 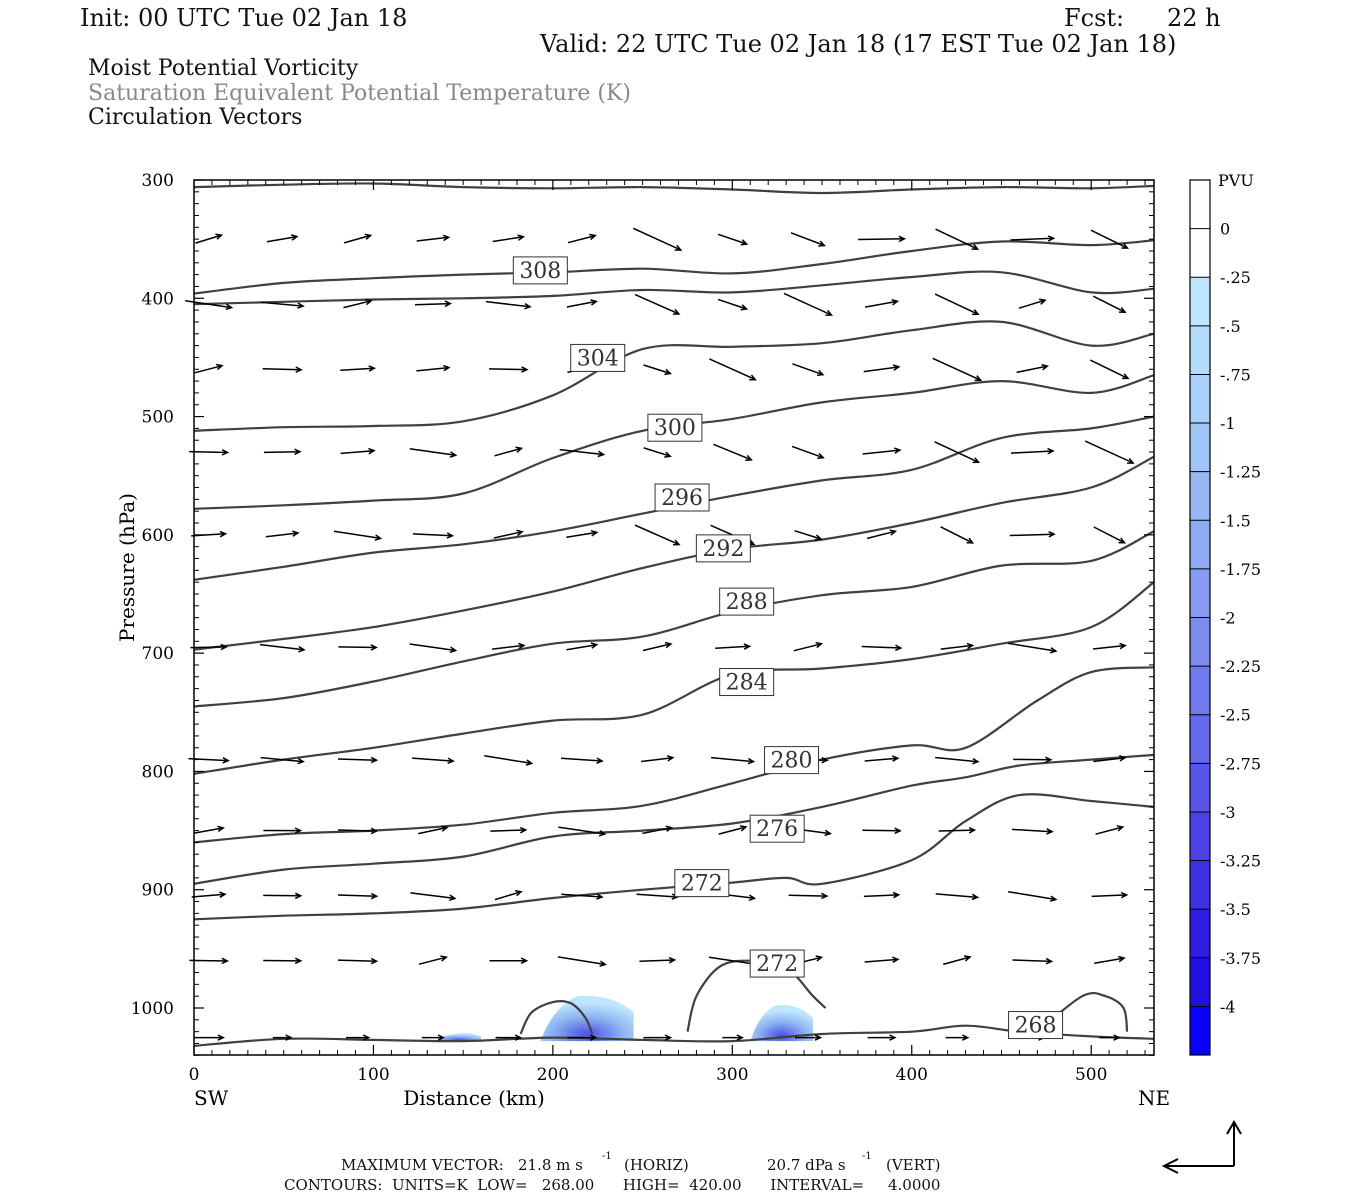 I want to click on contour-label: 284, so click(x=747, y=683).